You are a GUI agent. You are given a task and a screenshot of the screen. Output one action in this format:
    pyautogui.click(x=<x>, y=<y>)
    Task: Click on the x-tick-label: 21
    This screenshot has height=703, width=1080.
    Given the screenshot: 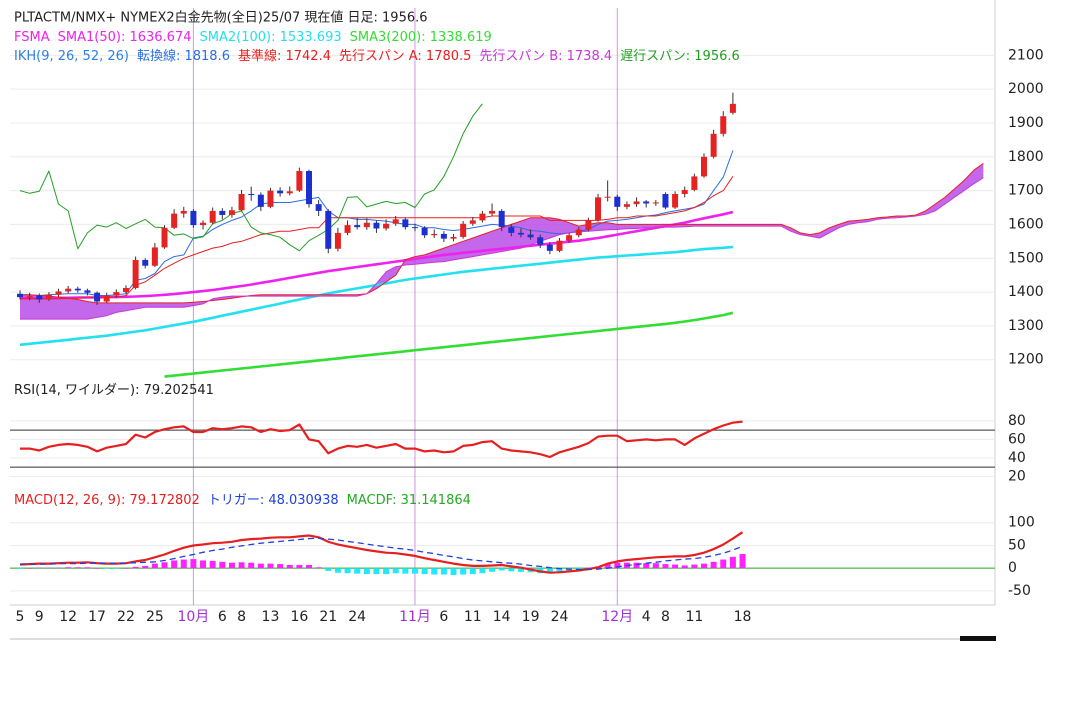 What is the action you would take?
    pyautogui.click(x=328, y=617)
    